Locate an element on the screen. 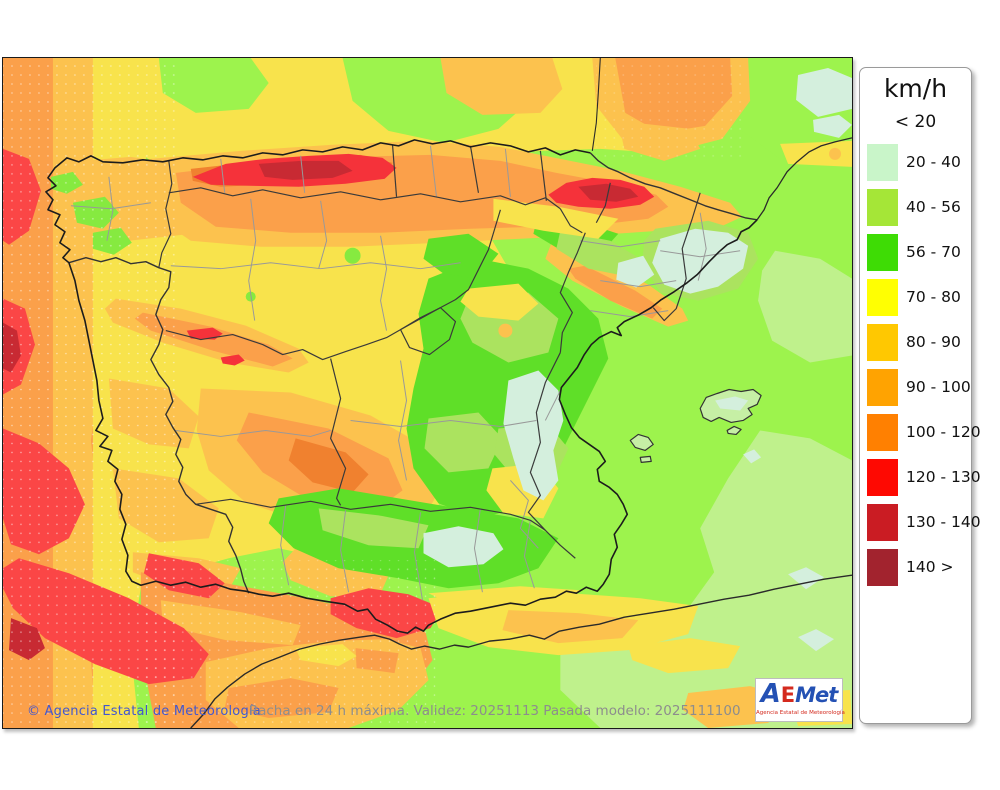 This screenshot has width=1000, height=790. legend-item: 80 - 90 is located at coordinates (915, 344).